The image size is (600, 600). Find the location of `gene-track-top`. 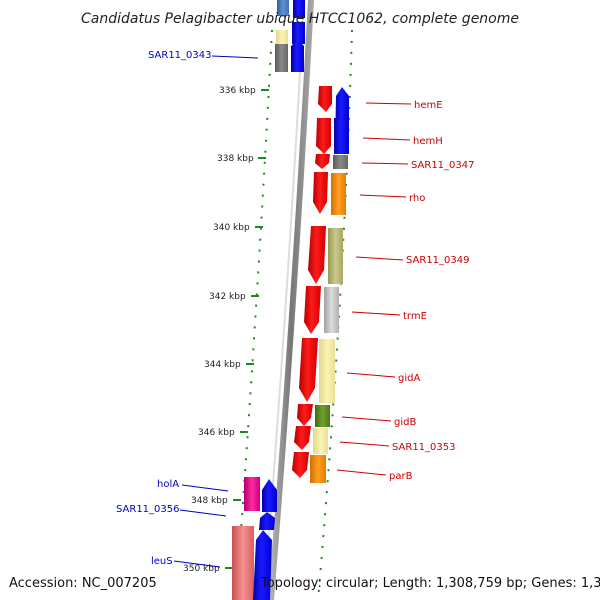

gene-track-top is located at coordinates (290, 36).